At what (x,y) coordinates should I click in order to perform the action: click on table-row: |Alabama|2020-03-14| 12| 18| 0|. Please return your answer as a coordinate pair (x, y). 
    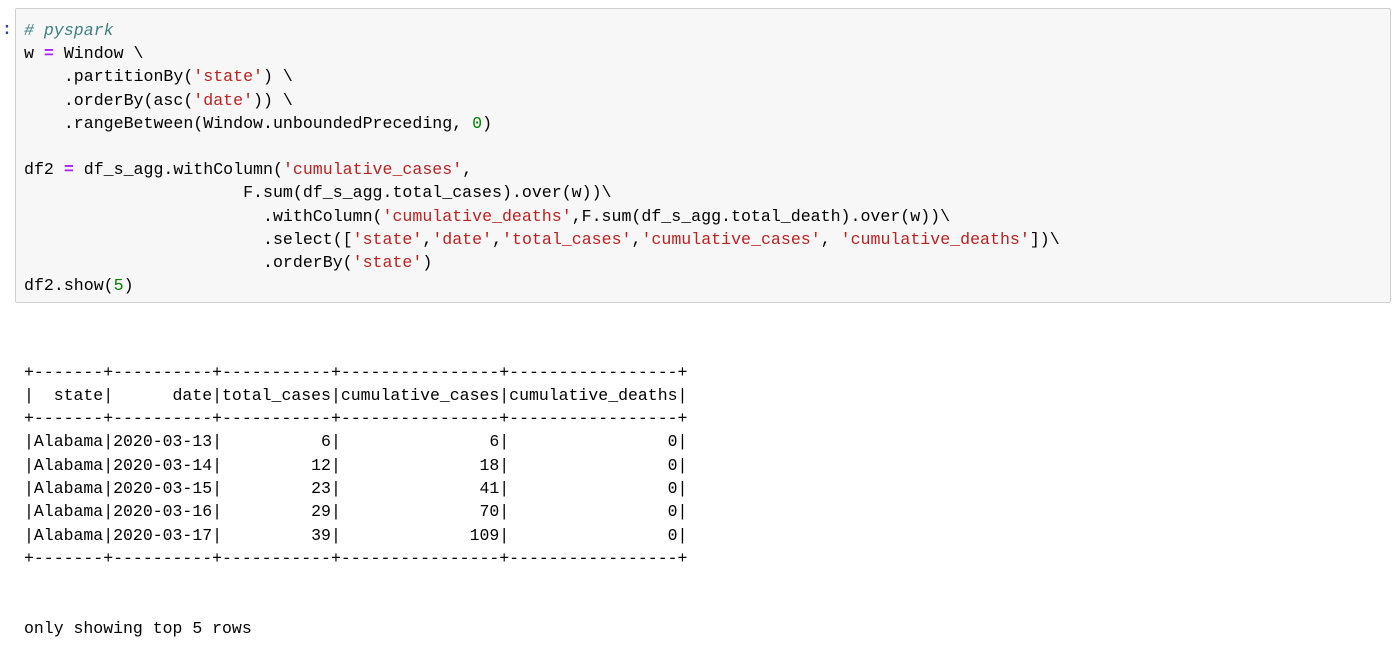
    Looking at the image, I should click on (356, 465).